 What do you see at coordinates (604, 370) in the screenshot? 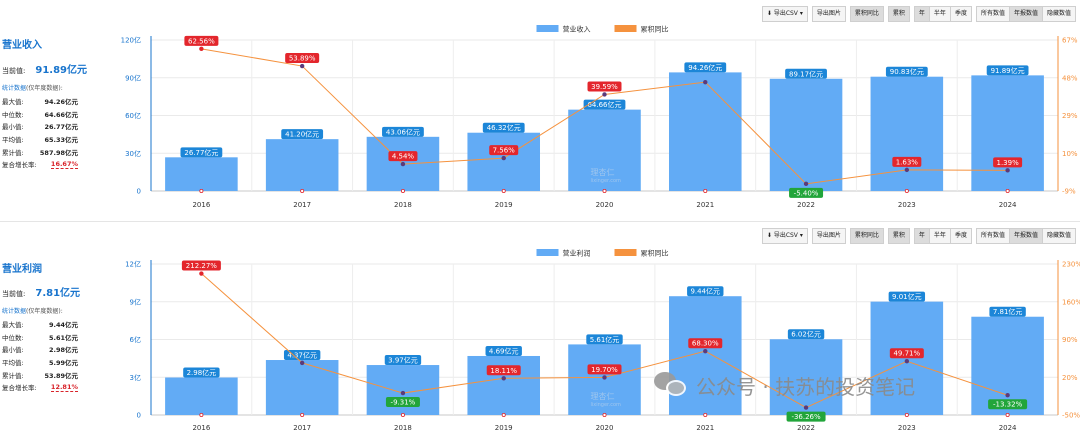
I see `line-data-label: 19.70%` at bounding box center [604, 370].